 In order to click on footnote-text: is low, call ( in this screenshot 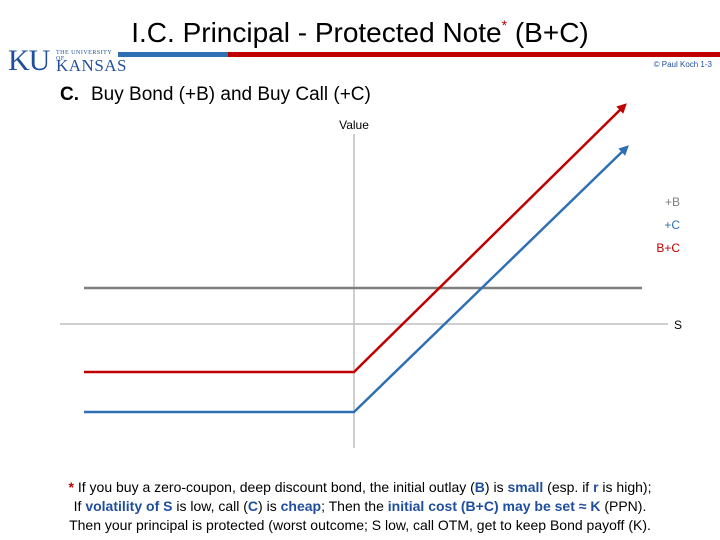, I will do `click(210, 506)`.